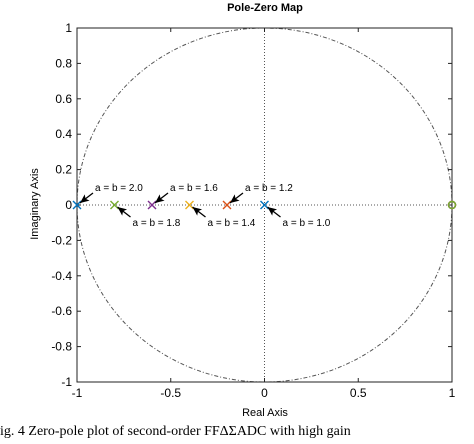 The height and width of the screenshot is (444, 474). Describe the element at coordinates (452, 205) in the screenshot. I see `zero-marker` at that location.